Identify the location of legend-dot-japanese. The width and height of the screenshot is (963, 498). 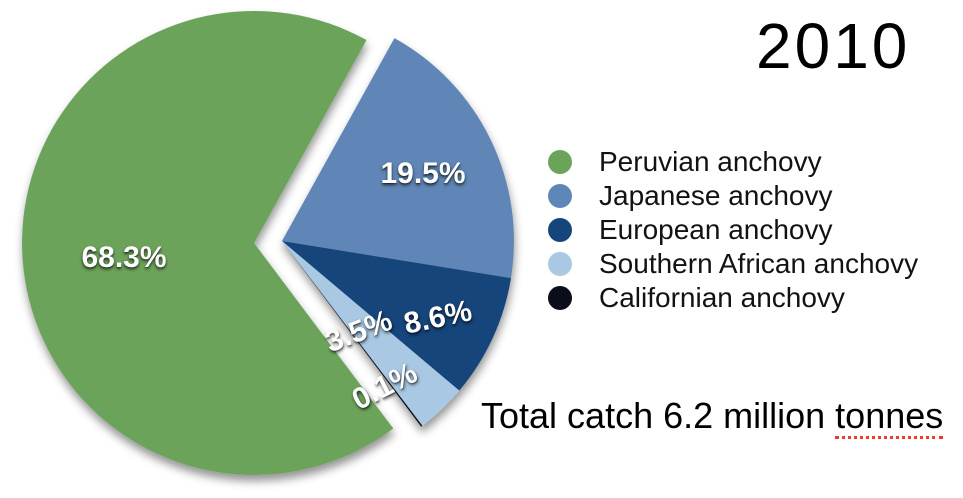
(560, 196).